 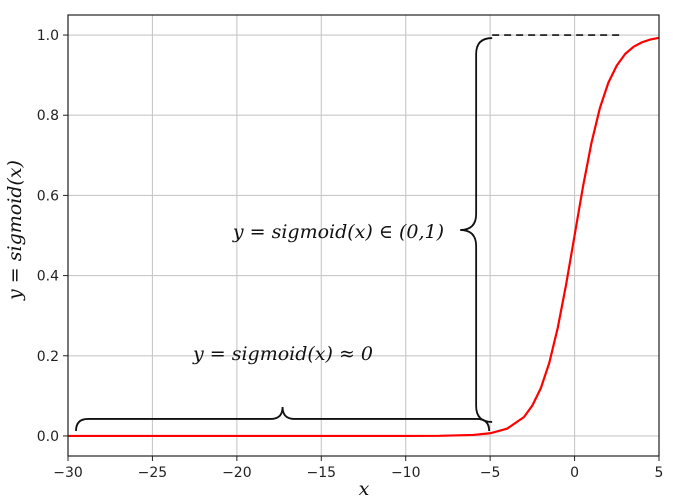 I want to click on x-tick-label: 5, so click(x=659, y=473).